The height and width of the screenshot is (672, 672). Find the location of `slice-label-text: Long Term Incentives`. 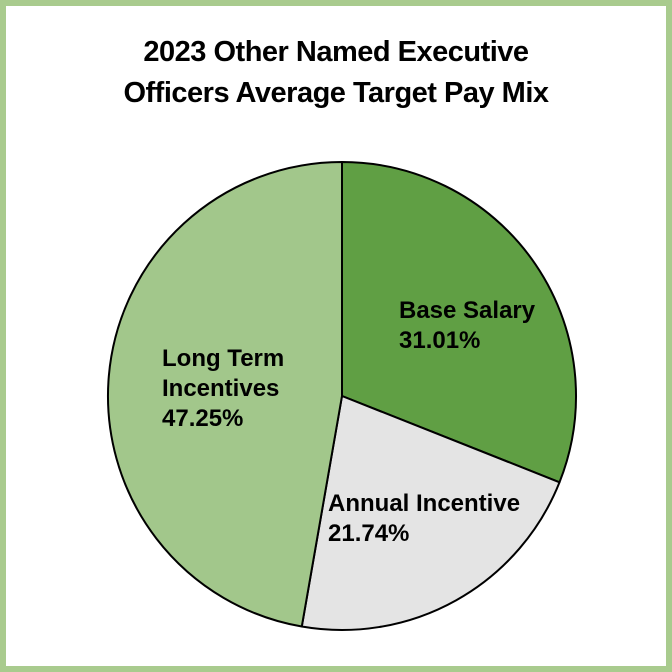

slice-label-text: Long Term Incentives is located at coordinates (223, 373).